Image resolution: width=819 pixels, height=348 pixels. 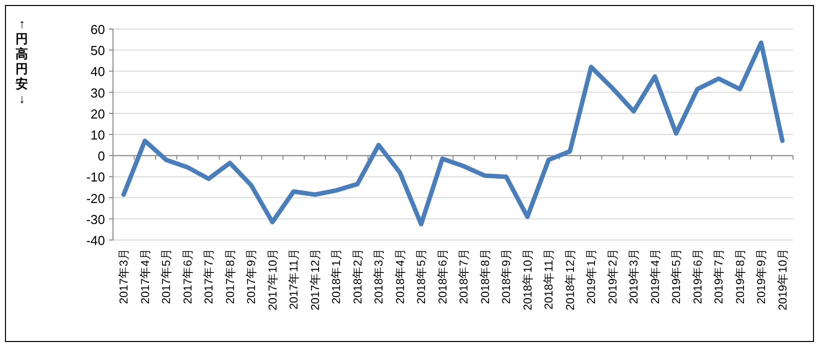 What do you see at coordinates (697, 276) in the screenshot?
I see `x-tick-label: 2019年6月` at bounding box center [697, 276].